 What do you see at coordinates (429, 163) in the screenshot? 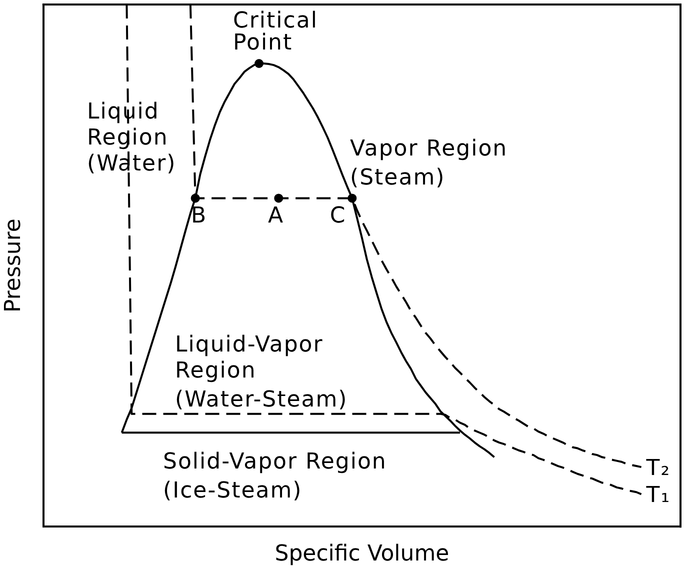
I see `annotation: Vapor Region (Steam)` at bounding box center [429, 163].